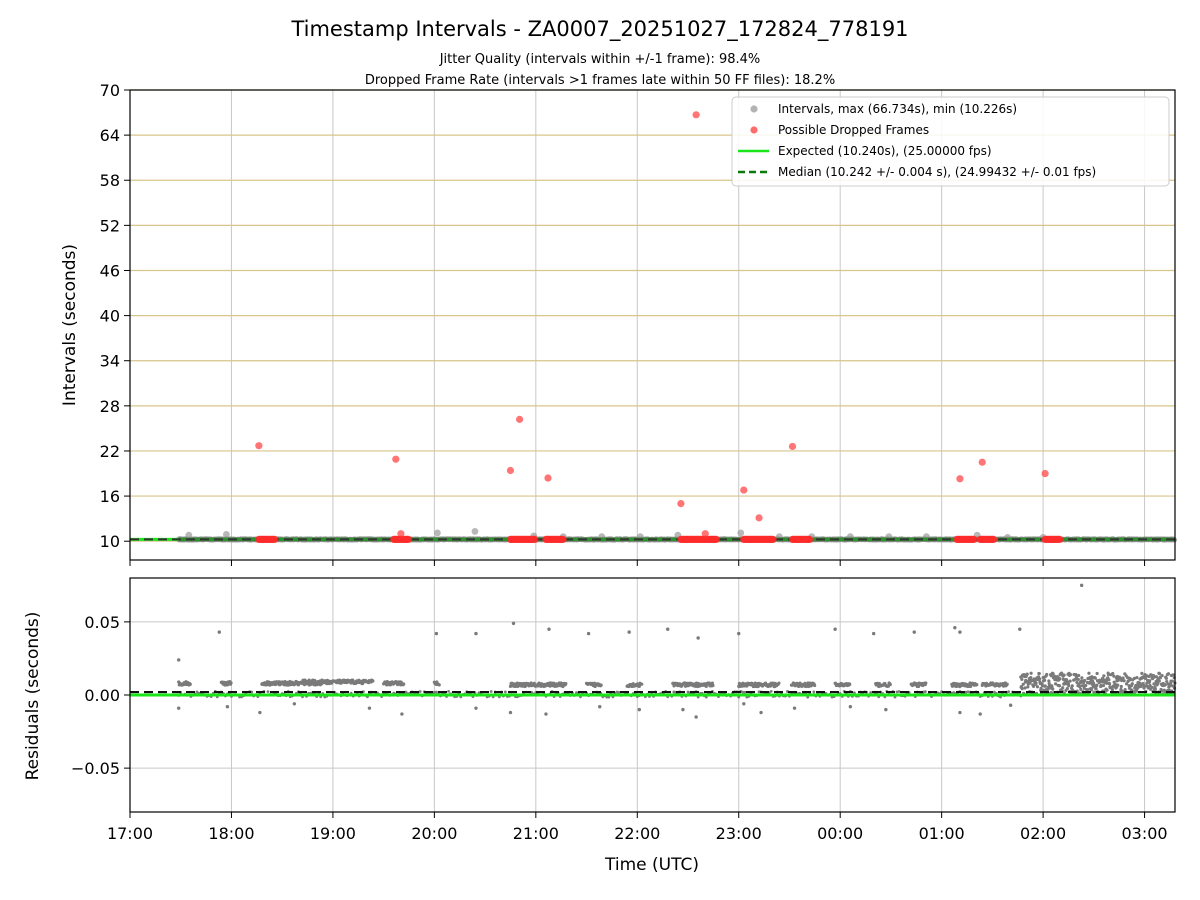 The image size is (1200, 900). I want to click on time-x-tick-label: 01:00, so click(942, 833).